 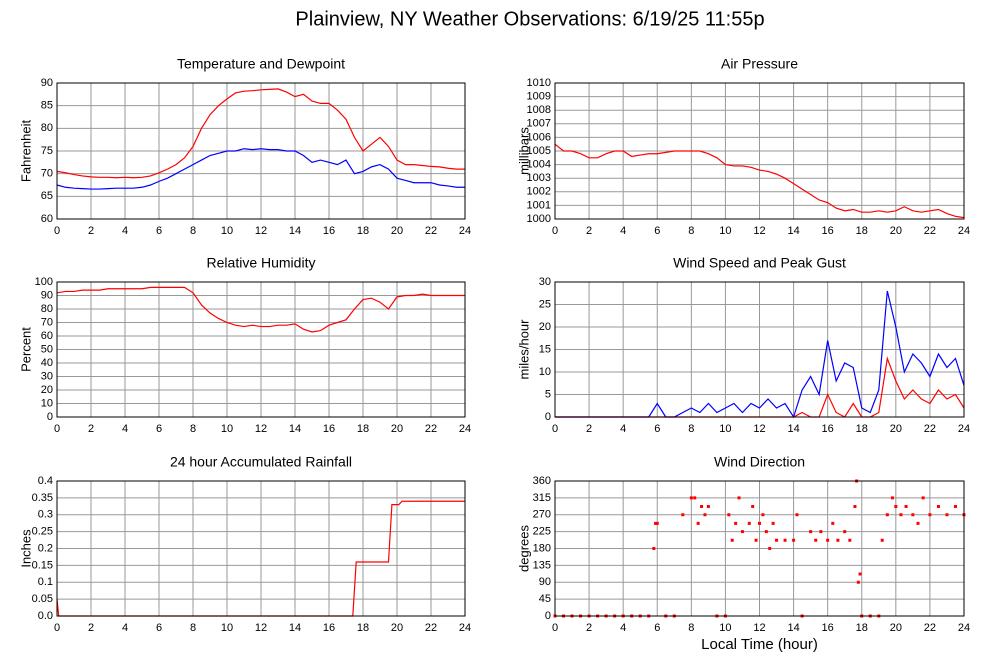 What do you see at coordinates (545, 599) in the screenshot?
I see `y-tick-label: 45` at bounding box center [545, 599].